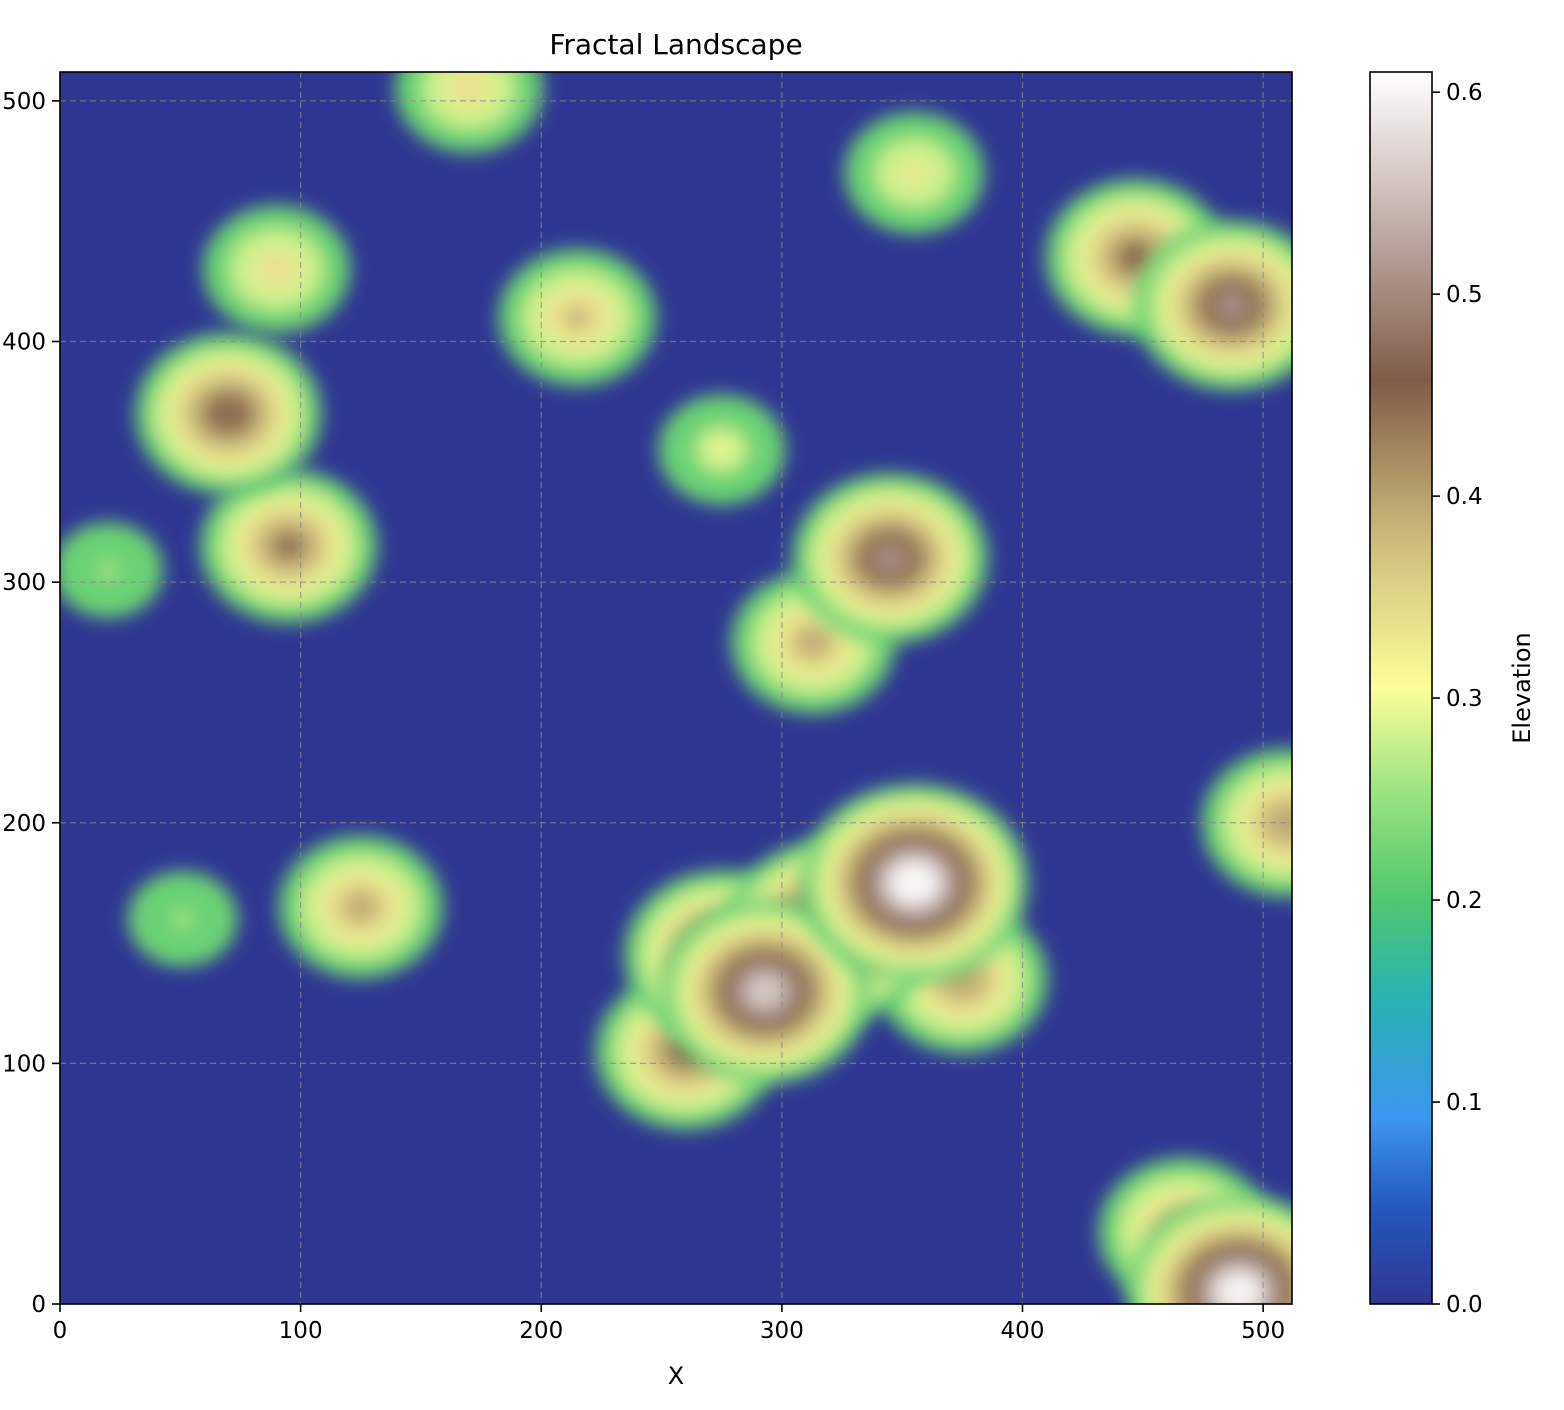 This screenshot has height=1410, width=1564. What do you see at coordinates (24, 343) in the screenshot?
I see `y-tick-label: 400` at bounding box center [24, 343].